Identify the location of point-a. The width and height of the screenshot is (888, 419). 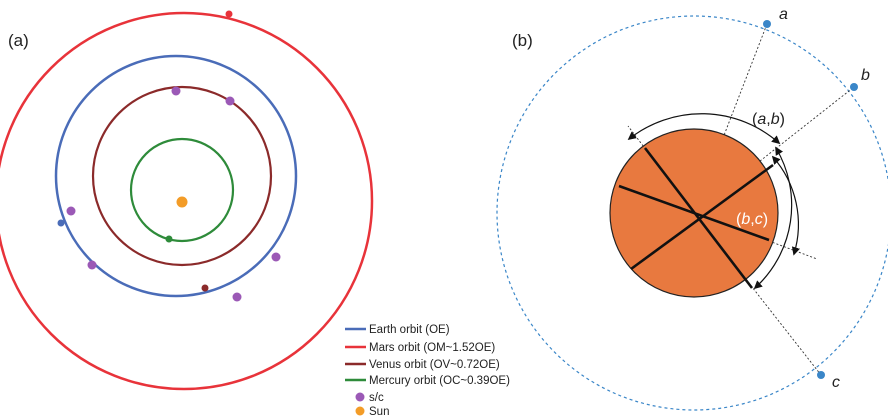
(767, 24).